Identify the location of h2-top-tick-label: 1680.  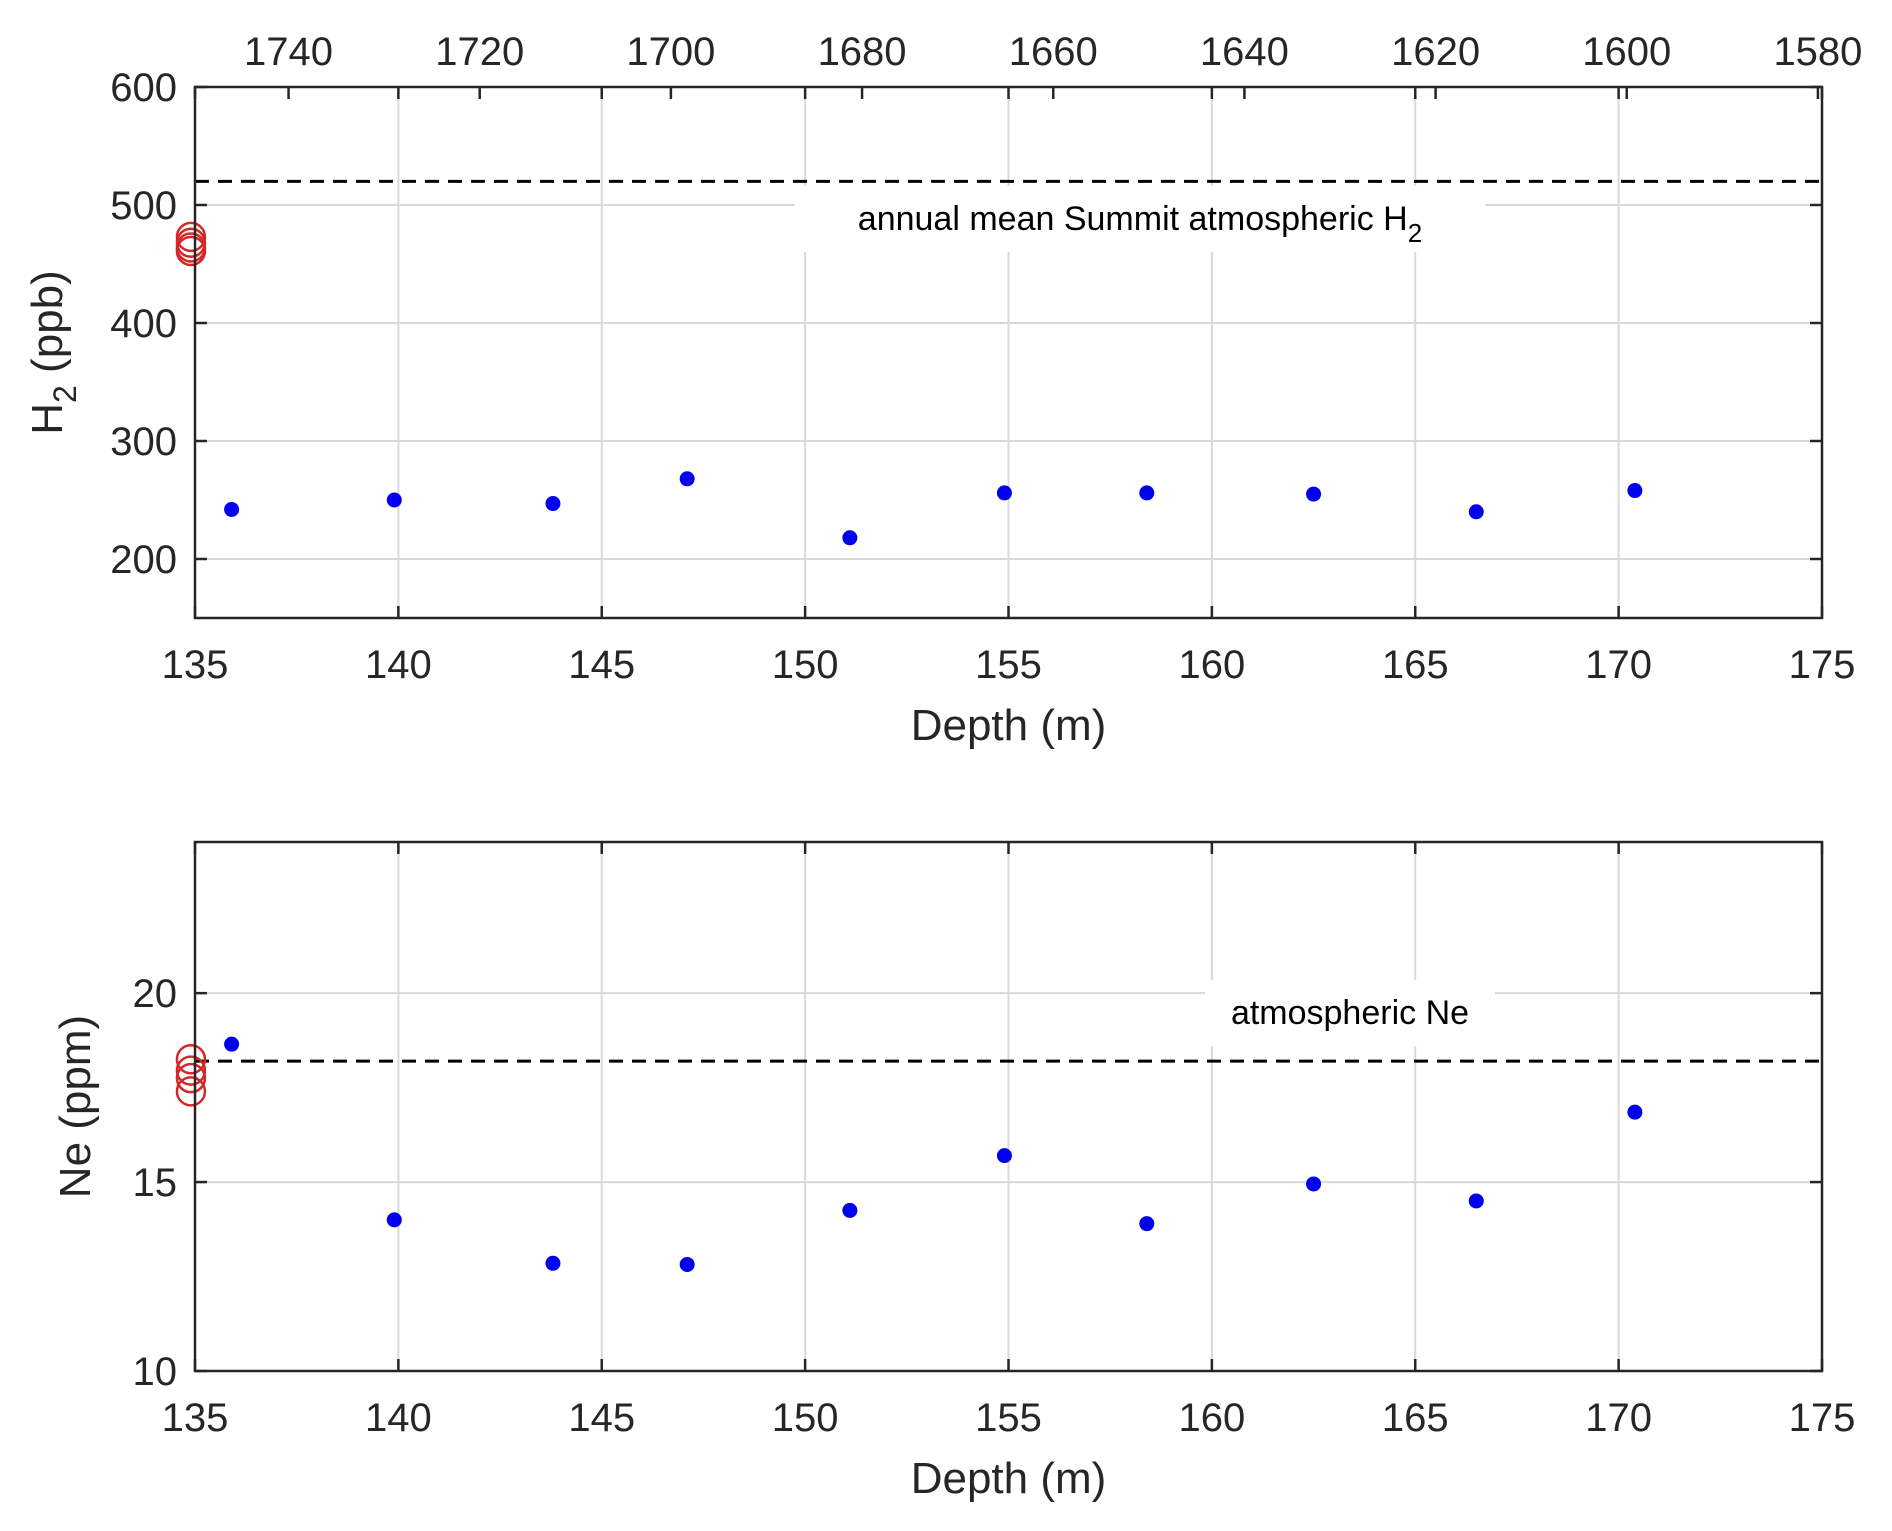
(862, 52).